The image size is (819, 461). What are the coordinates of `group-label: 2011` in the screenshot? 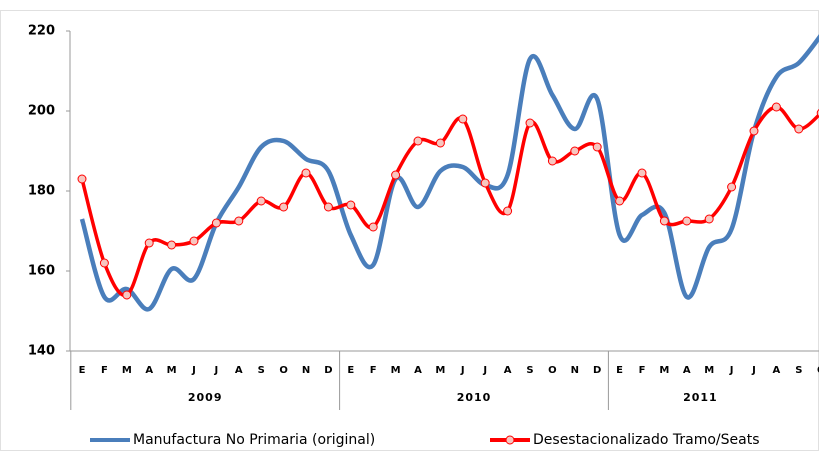 It's located at (700, 397).